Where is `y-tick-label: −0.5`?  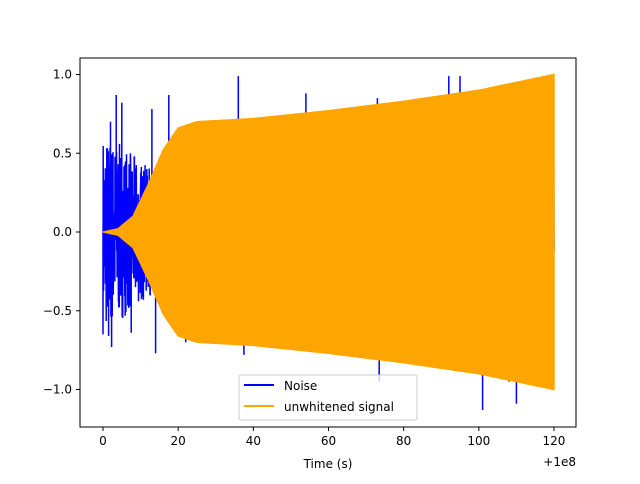
y-tick-label: −0.5 is located at coordinates (57, 311).